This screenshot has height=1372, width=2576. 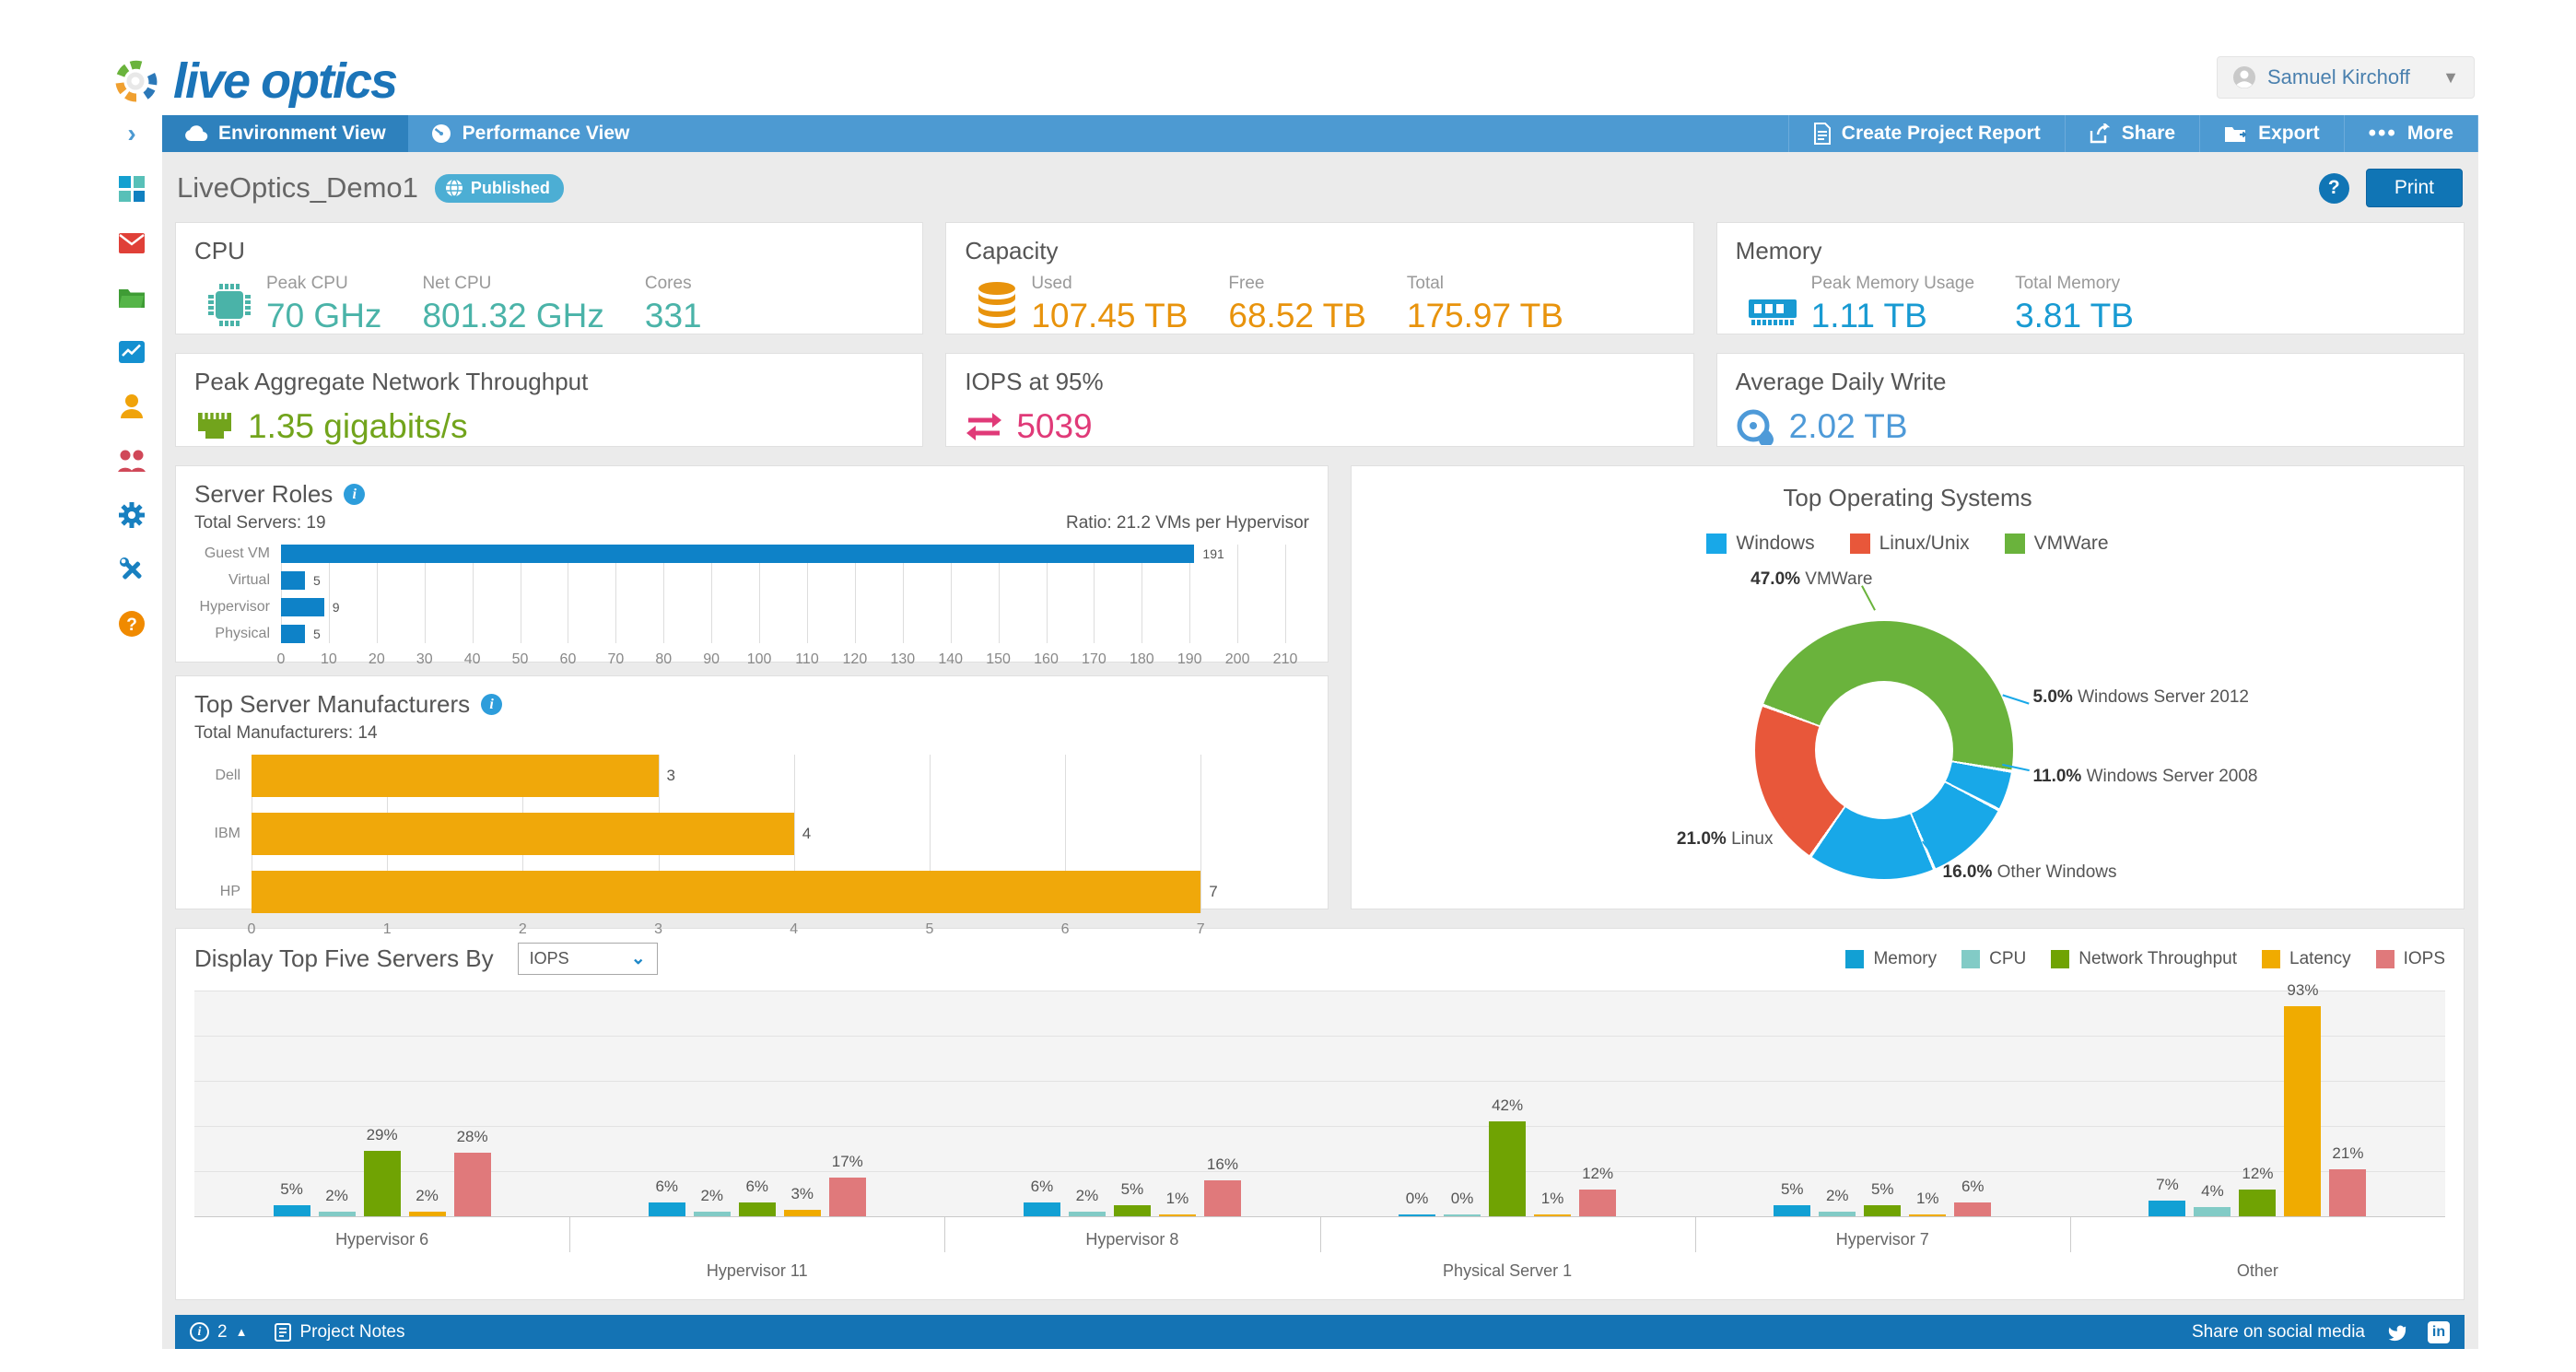 What do you see at coordinates (549, 958) in the screenshot?
I see `select-value: IOPS` at bounding box center [549, 958].